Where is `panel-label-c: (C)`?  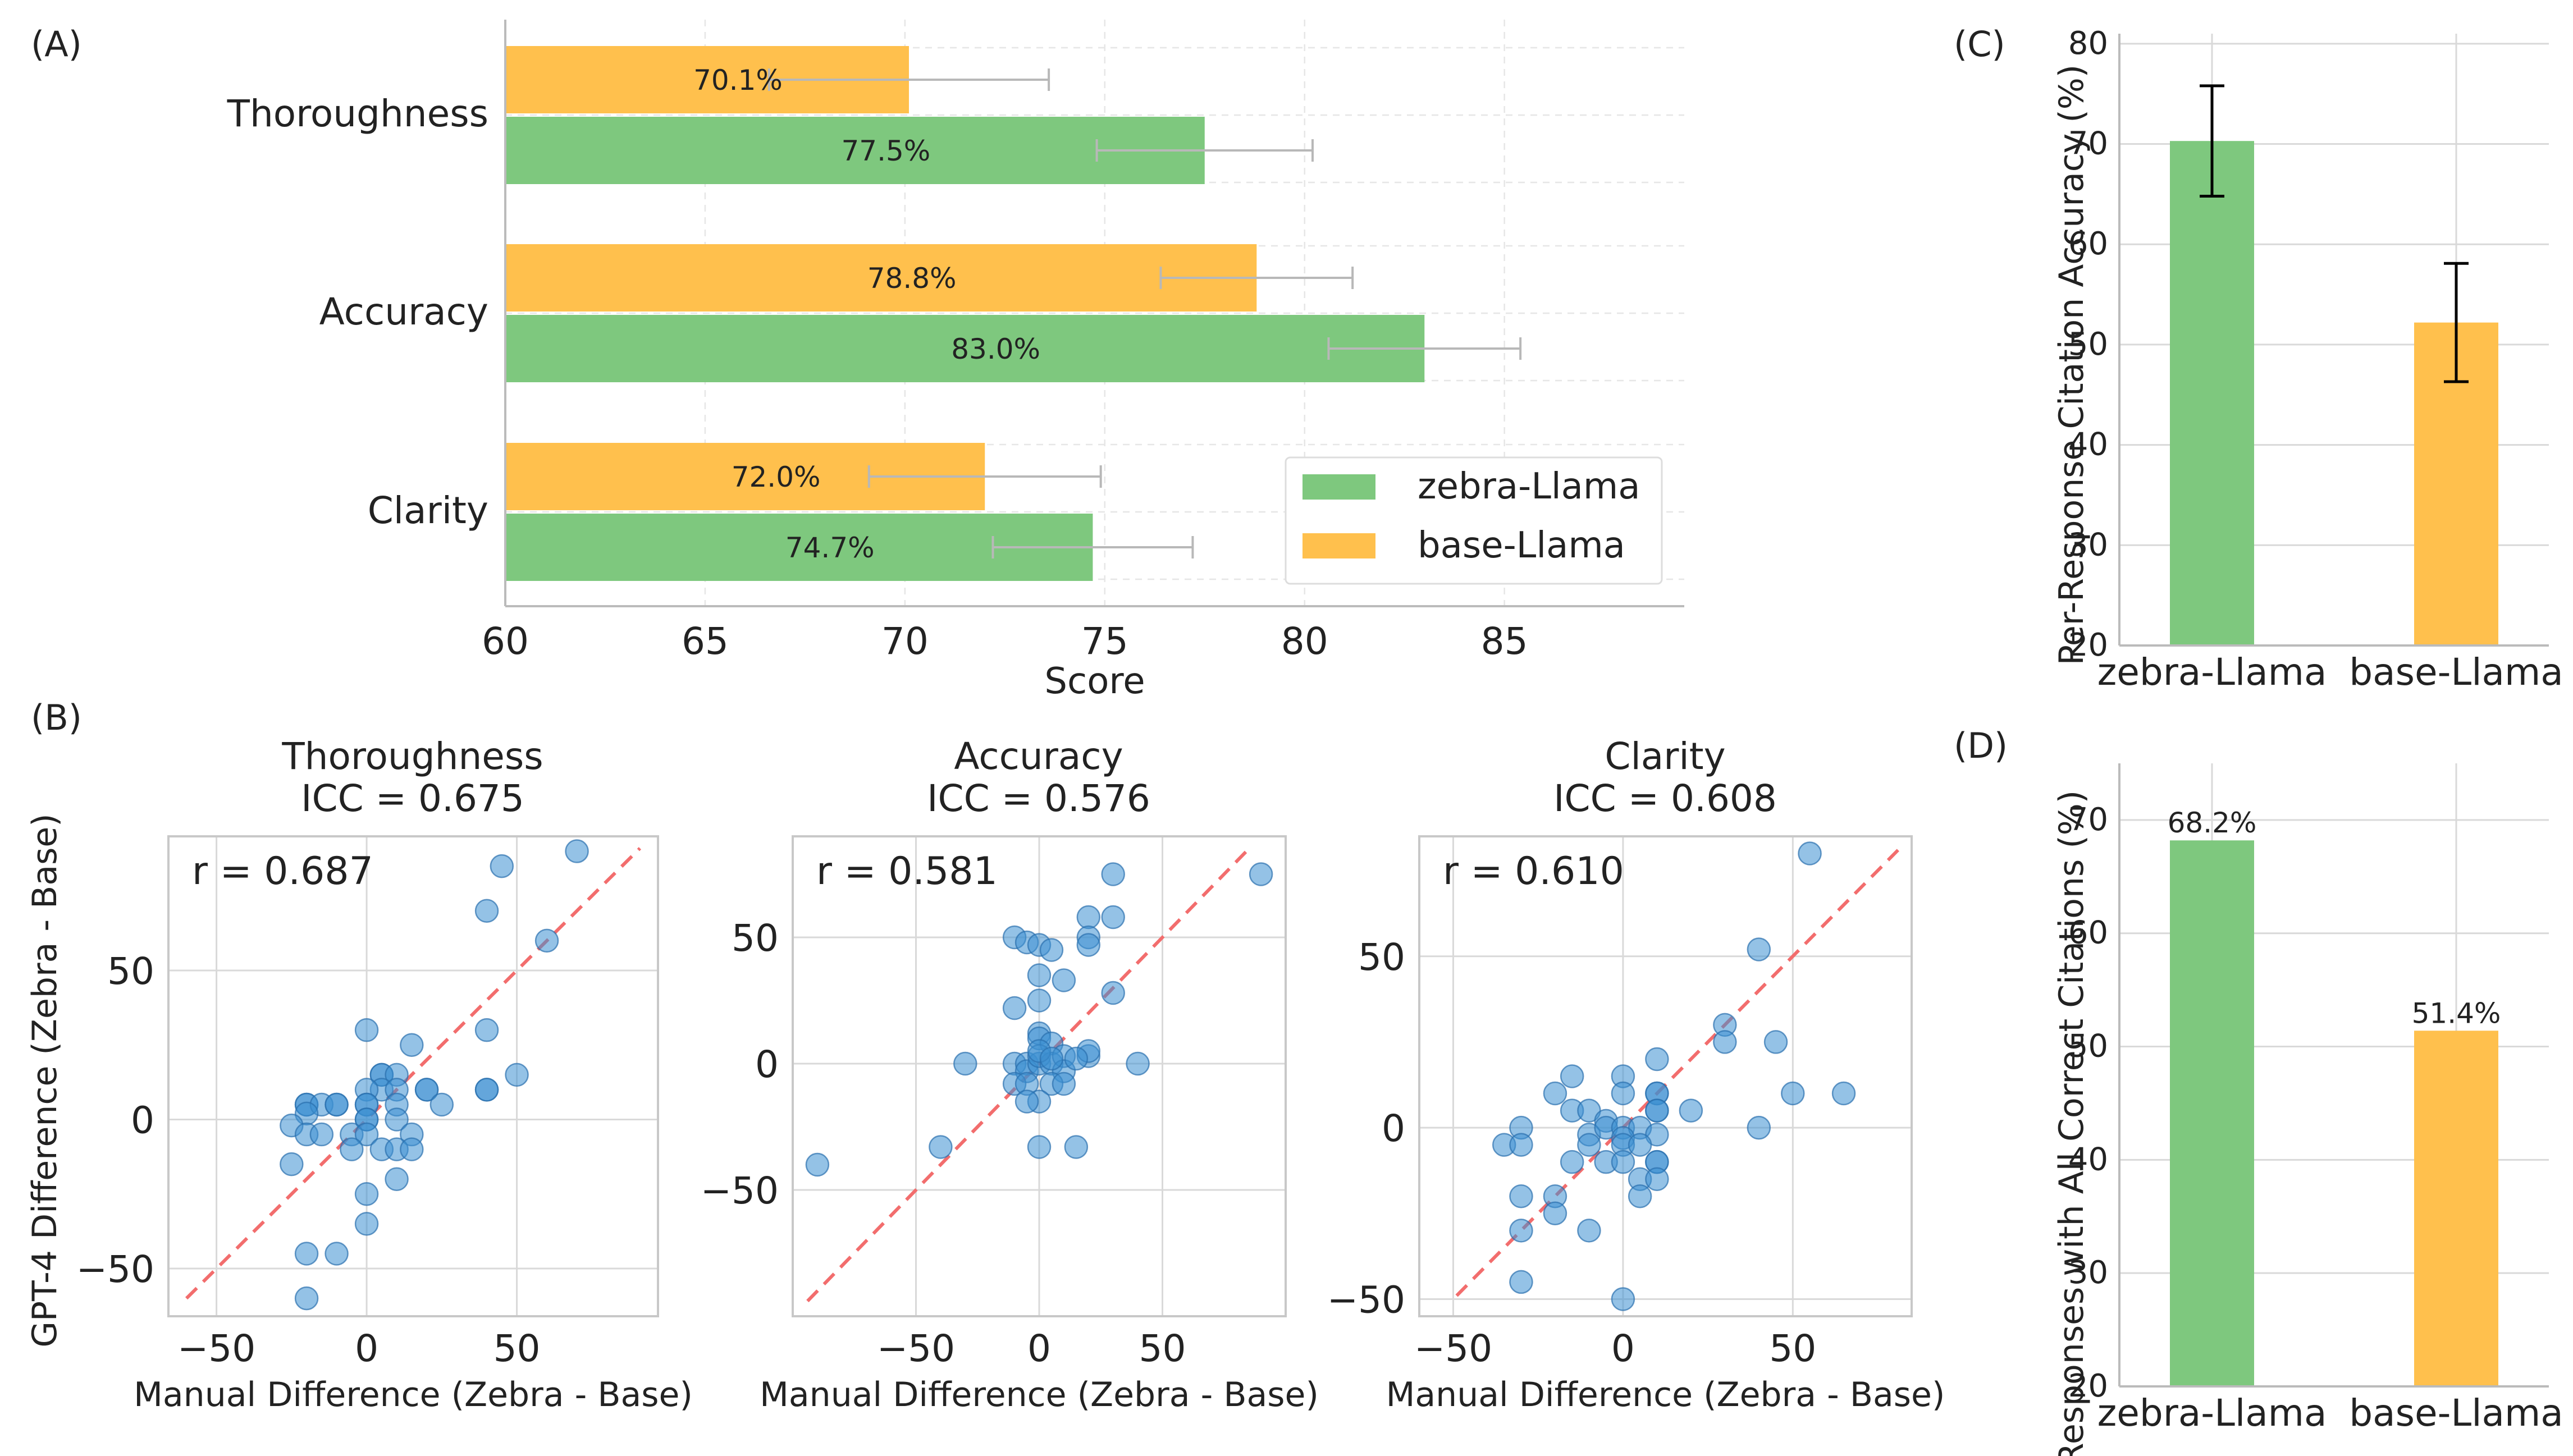
panel-label-c: (C) is located at coordinates (1979, 45).